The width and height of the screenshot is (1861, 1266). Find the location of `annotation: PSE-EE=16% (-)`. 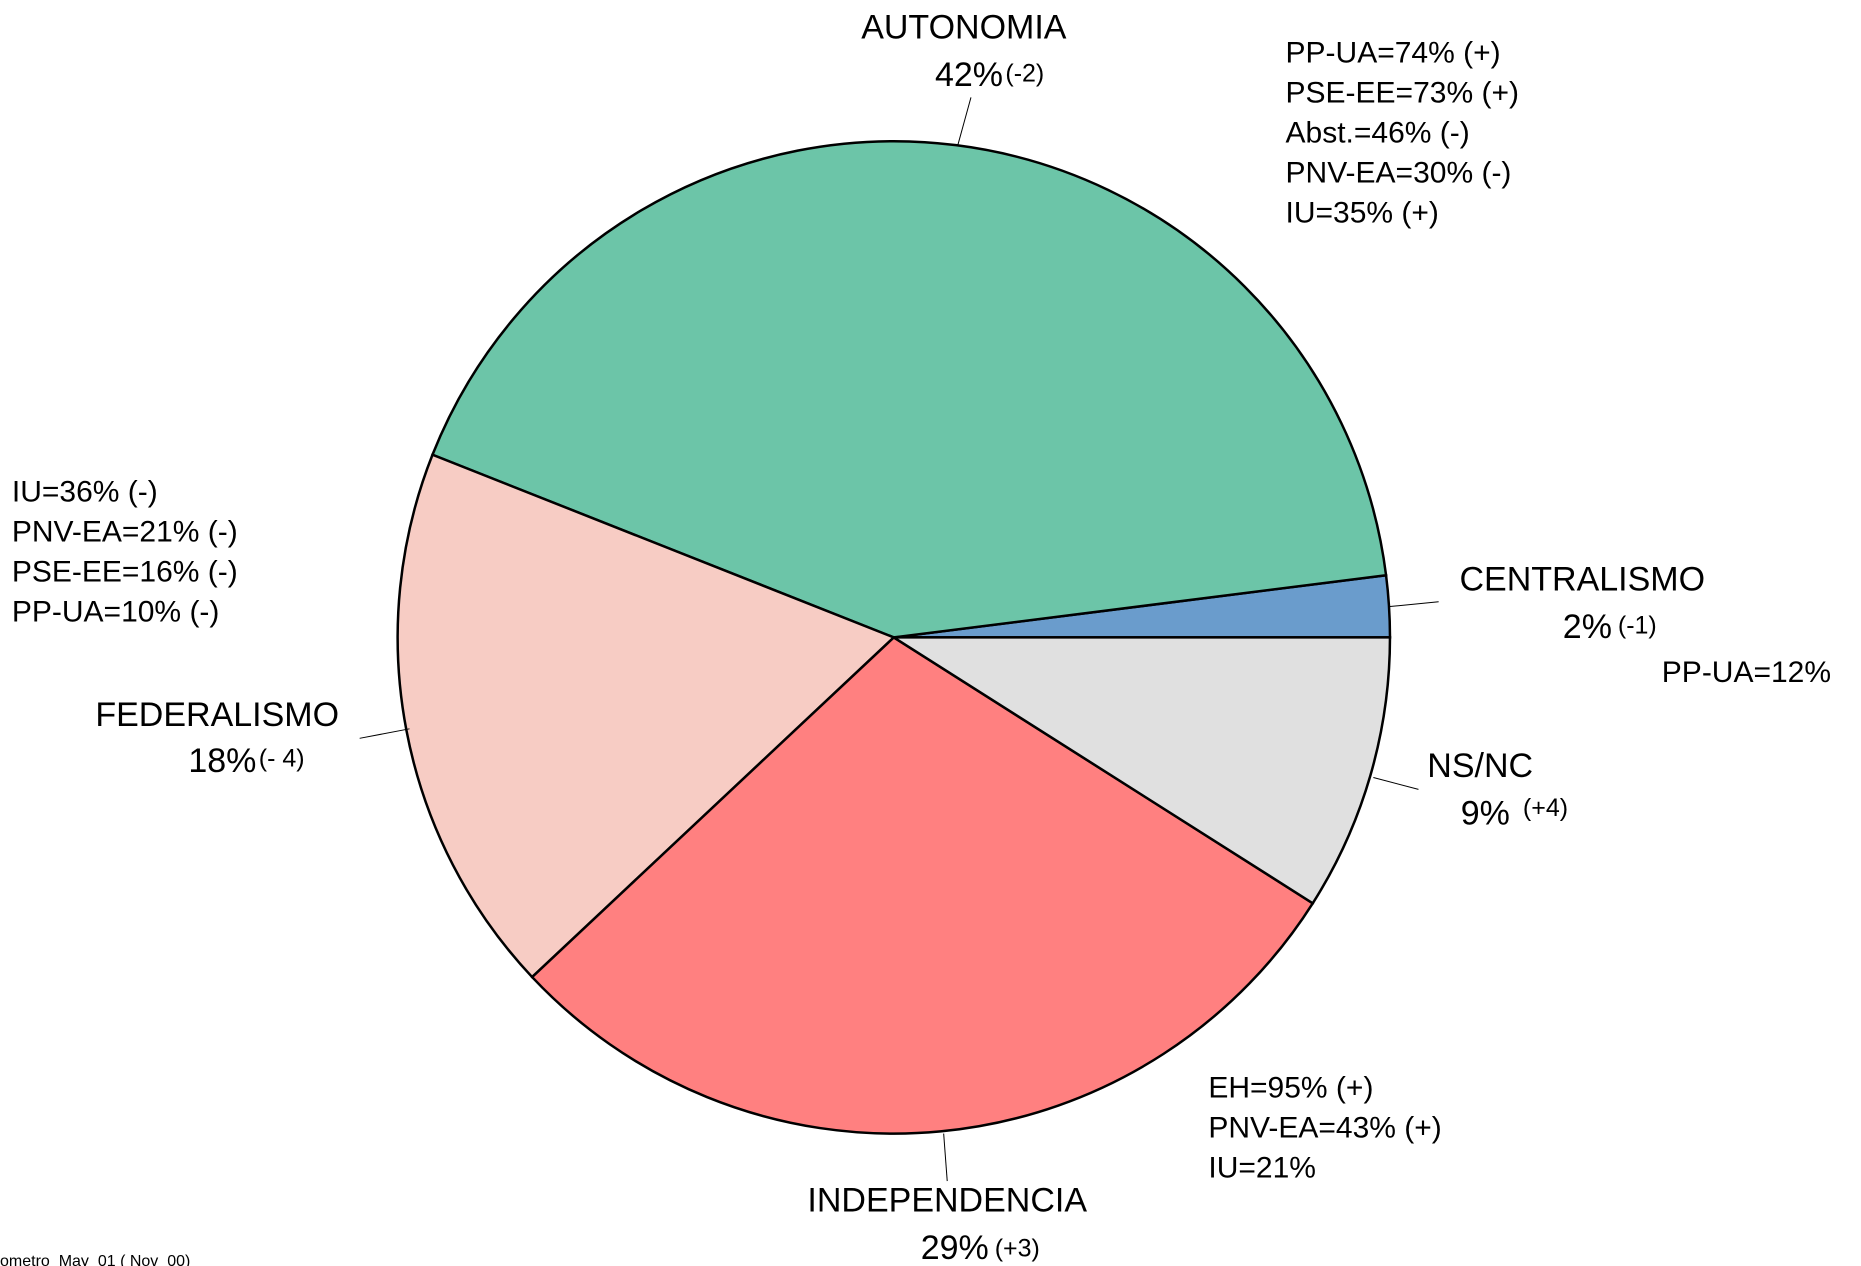

annotation: PSE-EE=16% (-) is located at coordinates (125, 572).